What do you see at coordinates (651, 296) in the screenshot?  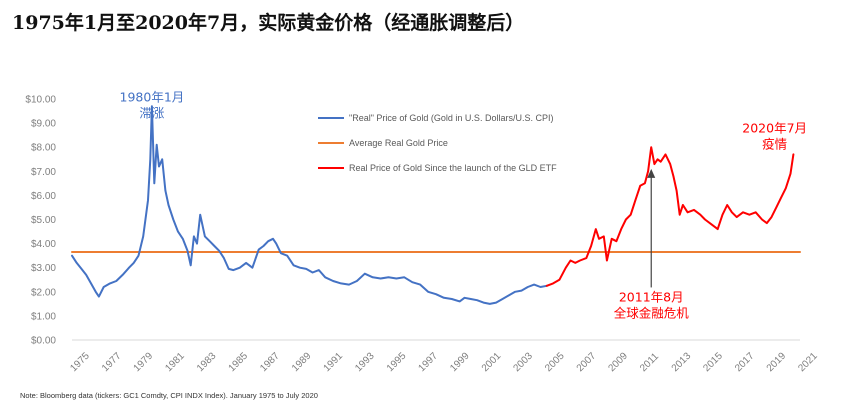 I see `annotation-text: 2011年8月` at bounding box center [651, 296].